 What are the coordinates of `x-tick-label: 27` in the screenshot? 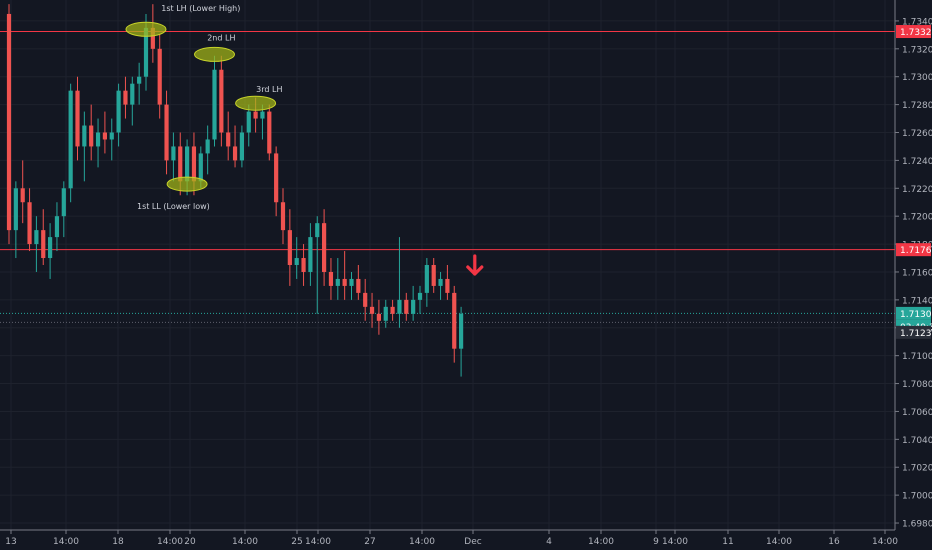 It's located at (369, 542).